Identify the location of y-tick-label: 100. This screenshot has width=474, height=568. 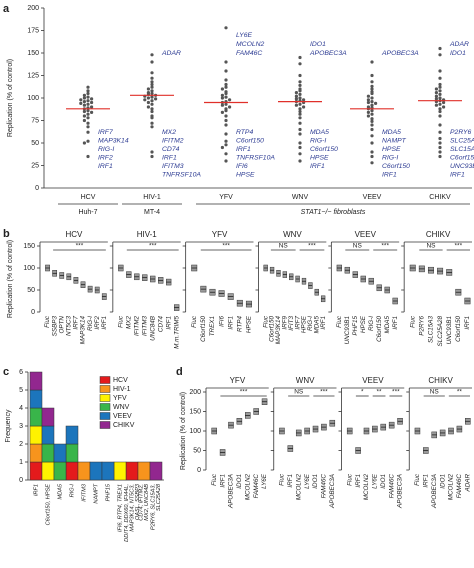
(33, 98).